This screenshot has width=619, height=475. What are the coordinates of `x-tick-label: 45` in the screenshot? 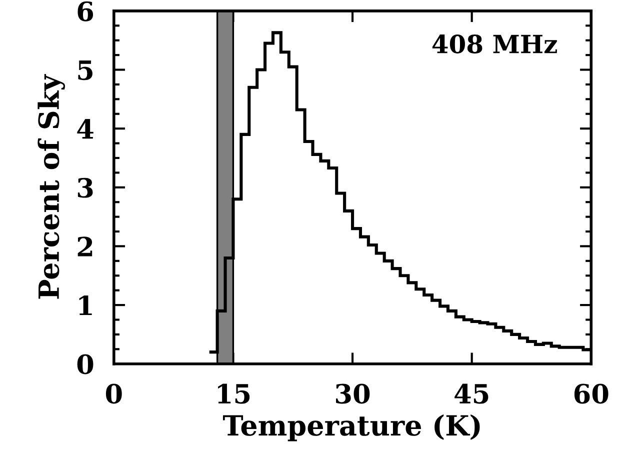 It's located at (471, 394).